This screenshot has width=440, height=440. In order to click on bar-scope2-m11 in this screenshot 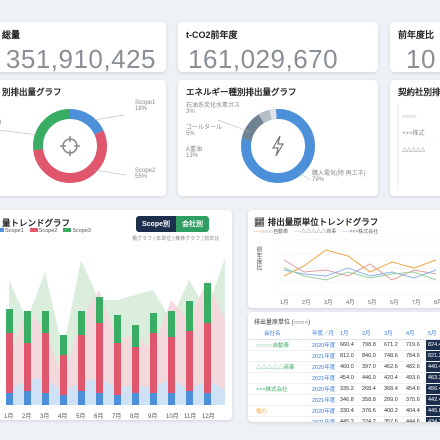, I will do `click(189, 361)`.